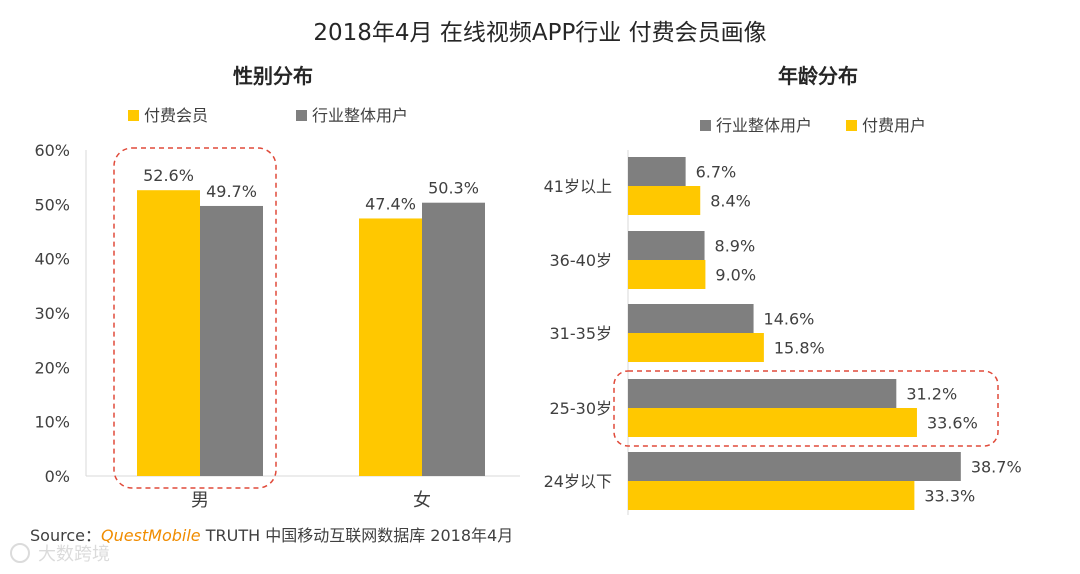 This screenshot has height=574, width=1080. What do you see at coordinates (789, 319) in the screenshot?
I see `bar-data-label: 14.6%` at bounding box center [789, 319].